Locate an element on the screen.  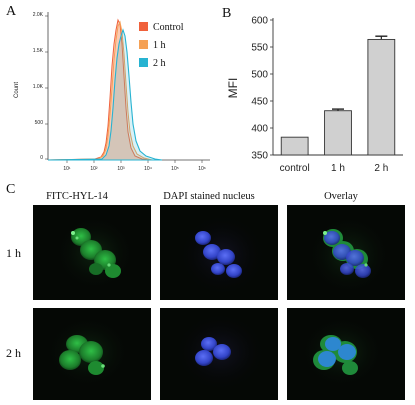
histogram-y-ticks: 0 500 1.0K 1.5K 2.0K is located at coordinates (38, 86).